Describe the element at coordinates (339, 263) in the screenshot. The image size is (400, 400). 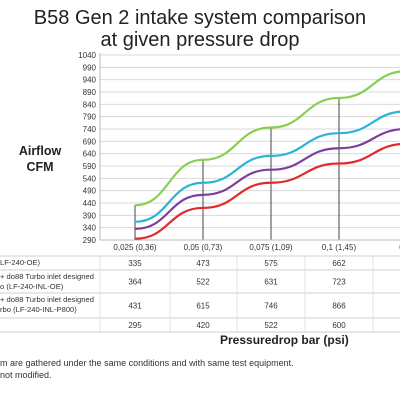
I see `table-cell: 662` at that location.